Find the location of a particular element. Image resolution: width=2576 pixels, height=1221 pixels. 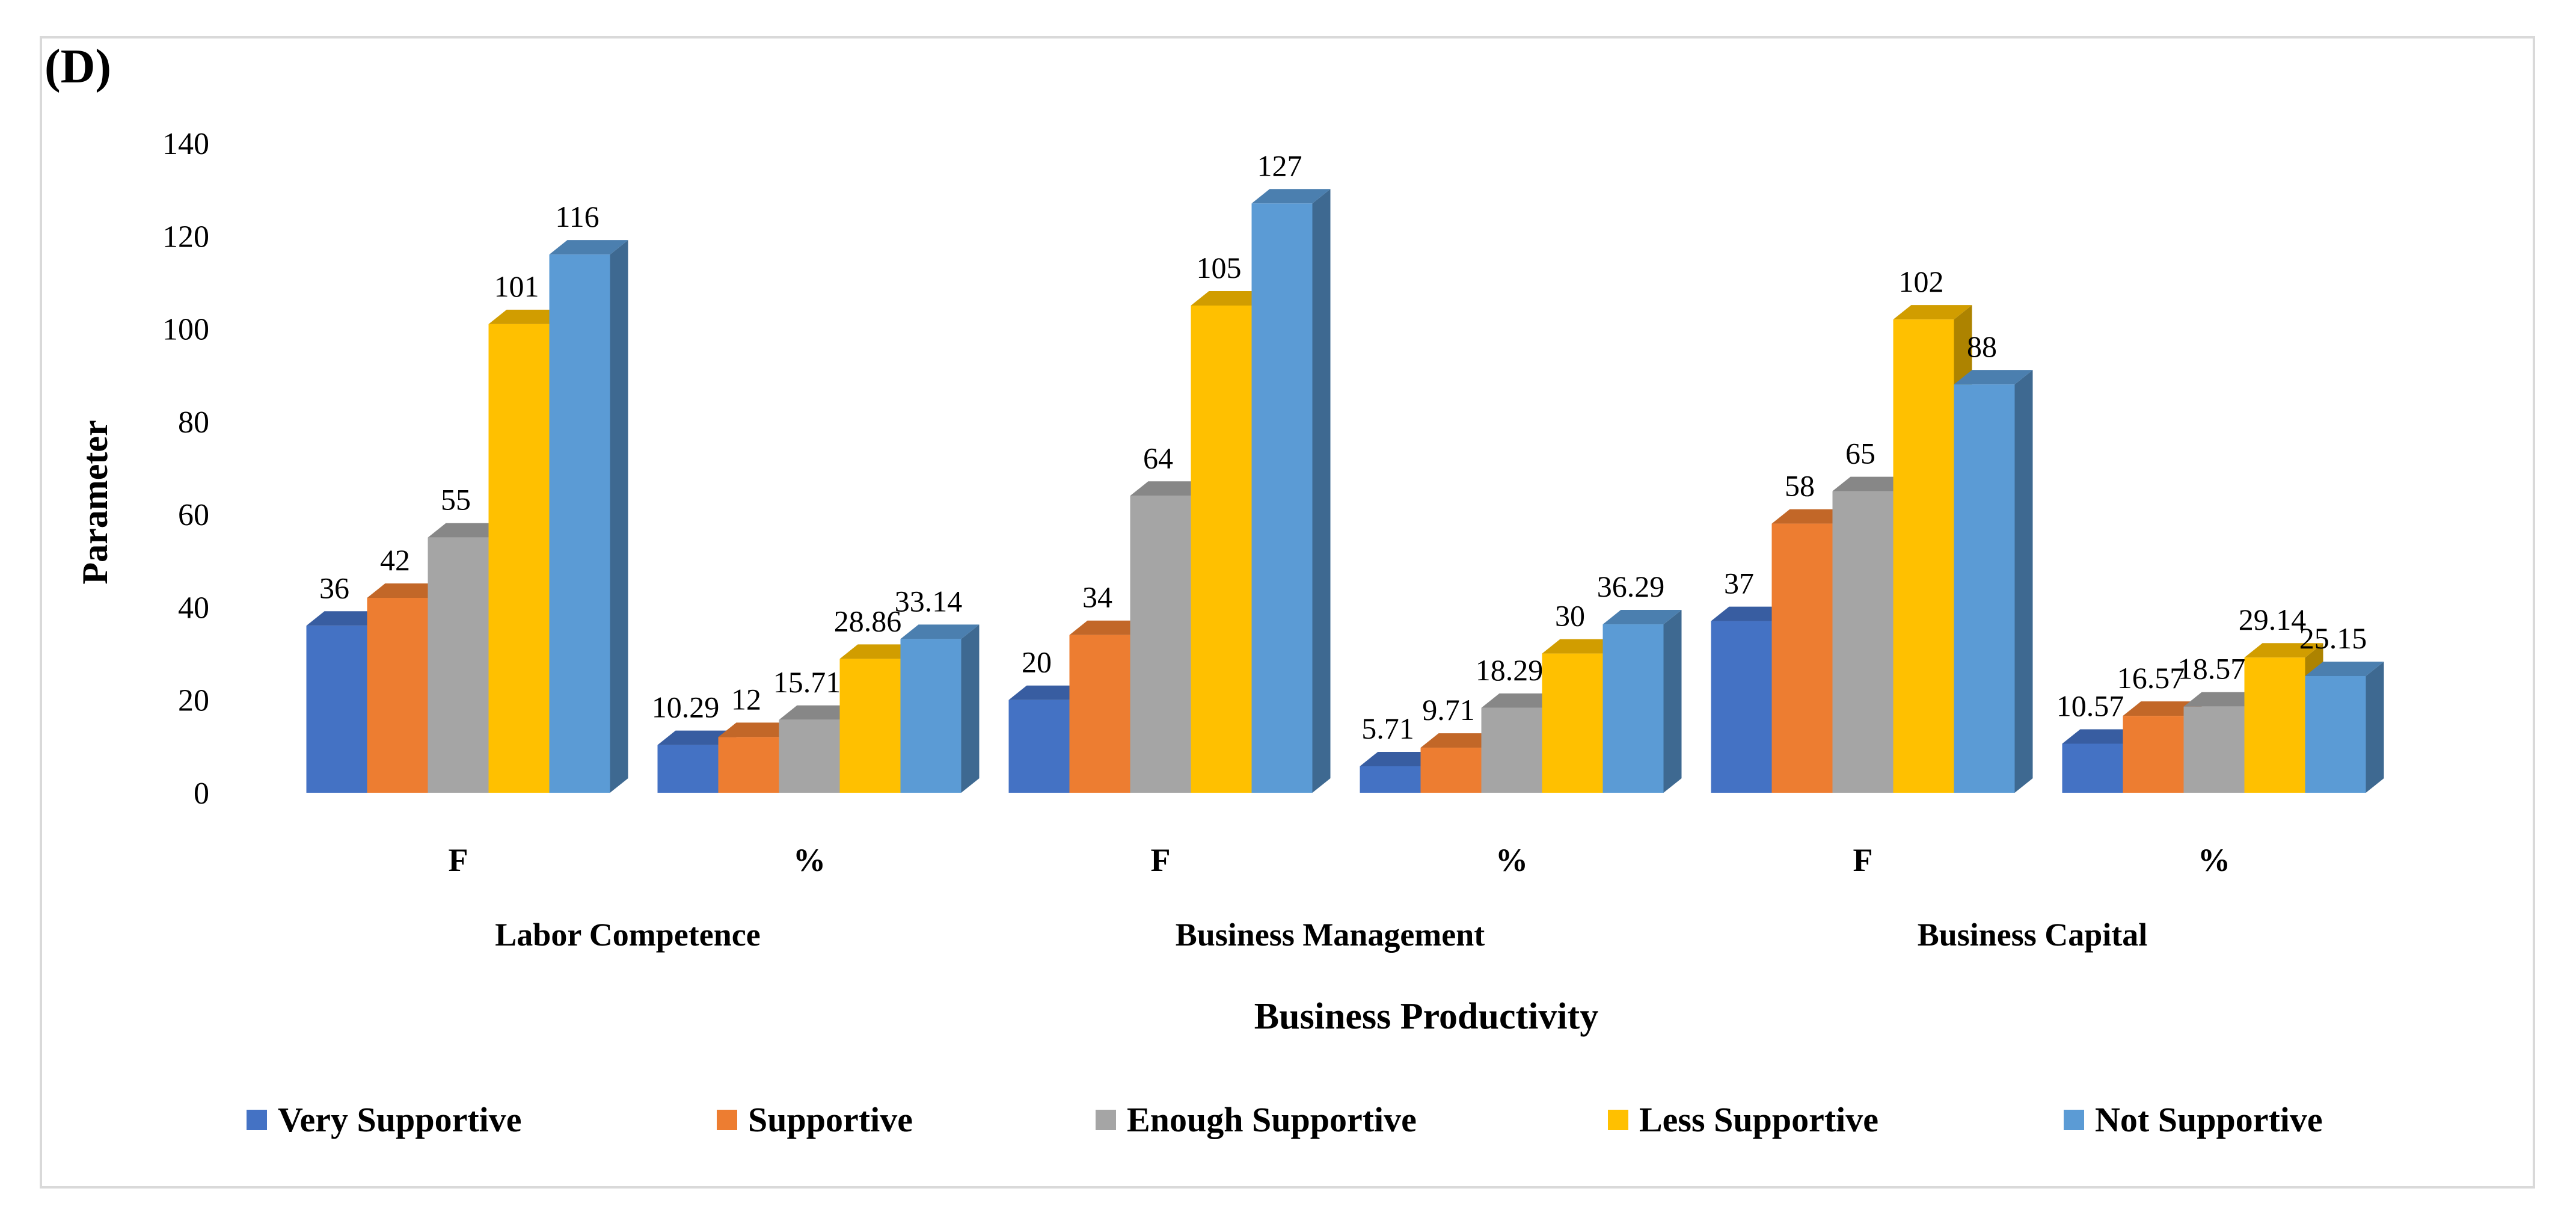

data-label: 30 is located at coordinates (1570, 616).